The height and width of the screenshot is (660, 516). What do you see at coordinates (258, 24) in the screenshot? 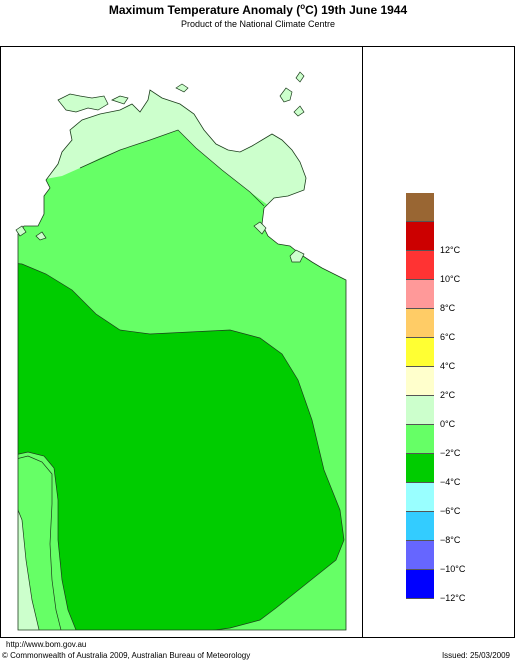
I see `map-subtitle: Product of the National Climate Centre` at bounding box center [258, 24].